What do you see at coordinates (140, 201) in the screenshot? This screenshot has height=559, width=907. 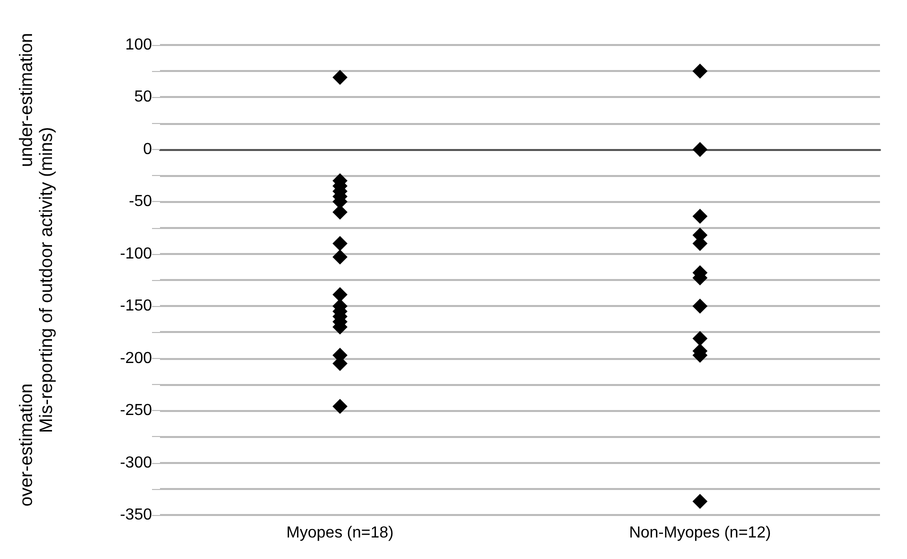 I see `y-tick-label: -50` at bounding box center [140, 201].